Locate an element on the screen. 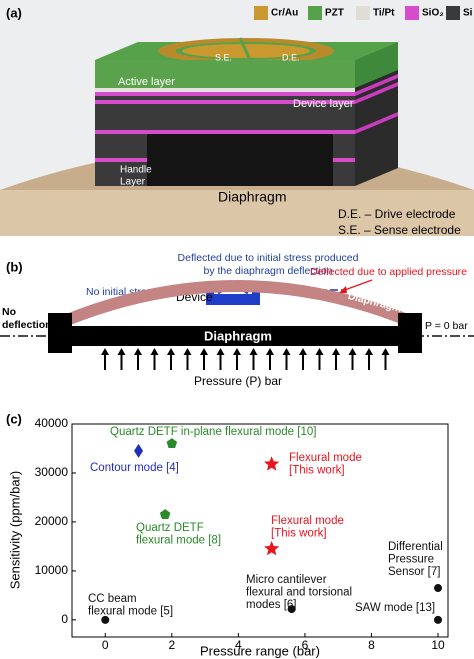 The image size is (474, 659). x-tick-label: 8 is located at coordinates (371, 645).